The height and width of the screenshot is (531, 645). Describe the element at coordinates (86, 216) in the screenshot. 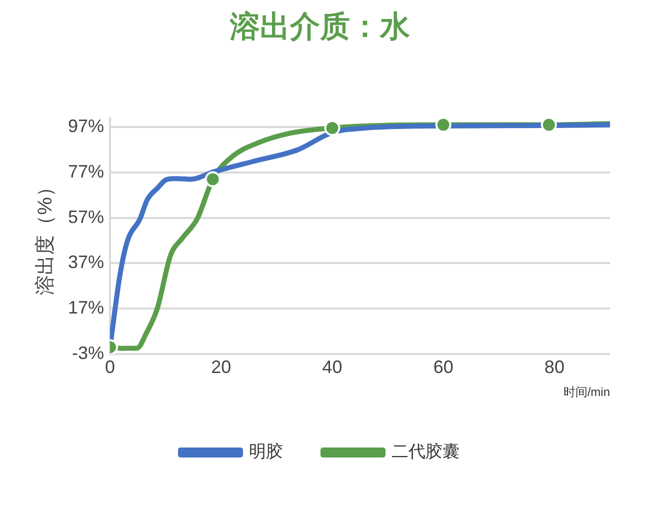

I see `y-tick-label: 57%` at that location.